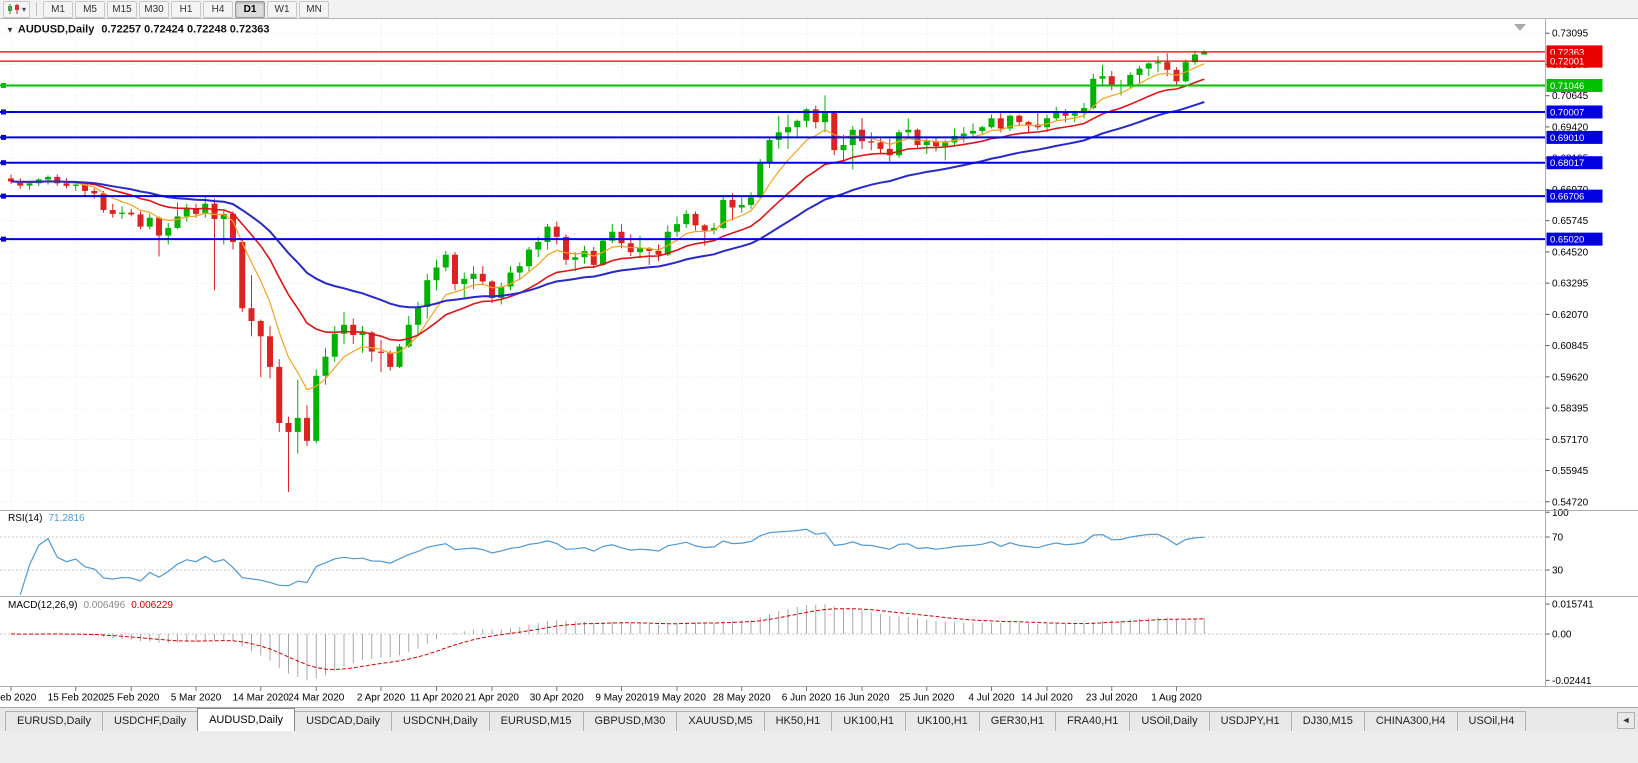 Image resolution: width=1638 pixels, height=763 pixels. Describe the element at coordinates (104, 605) in the screenshot. I see `macd-main-value: 0.006496` at that location.